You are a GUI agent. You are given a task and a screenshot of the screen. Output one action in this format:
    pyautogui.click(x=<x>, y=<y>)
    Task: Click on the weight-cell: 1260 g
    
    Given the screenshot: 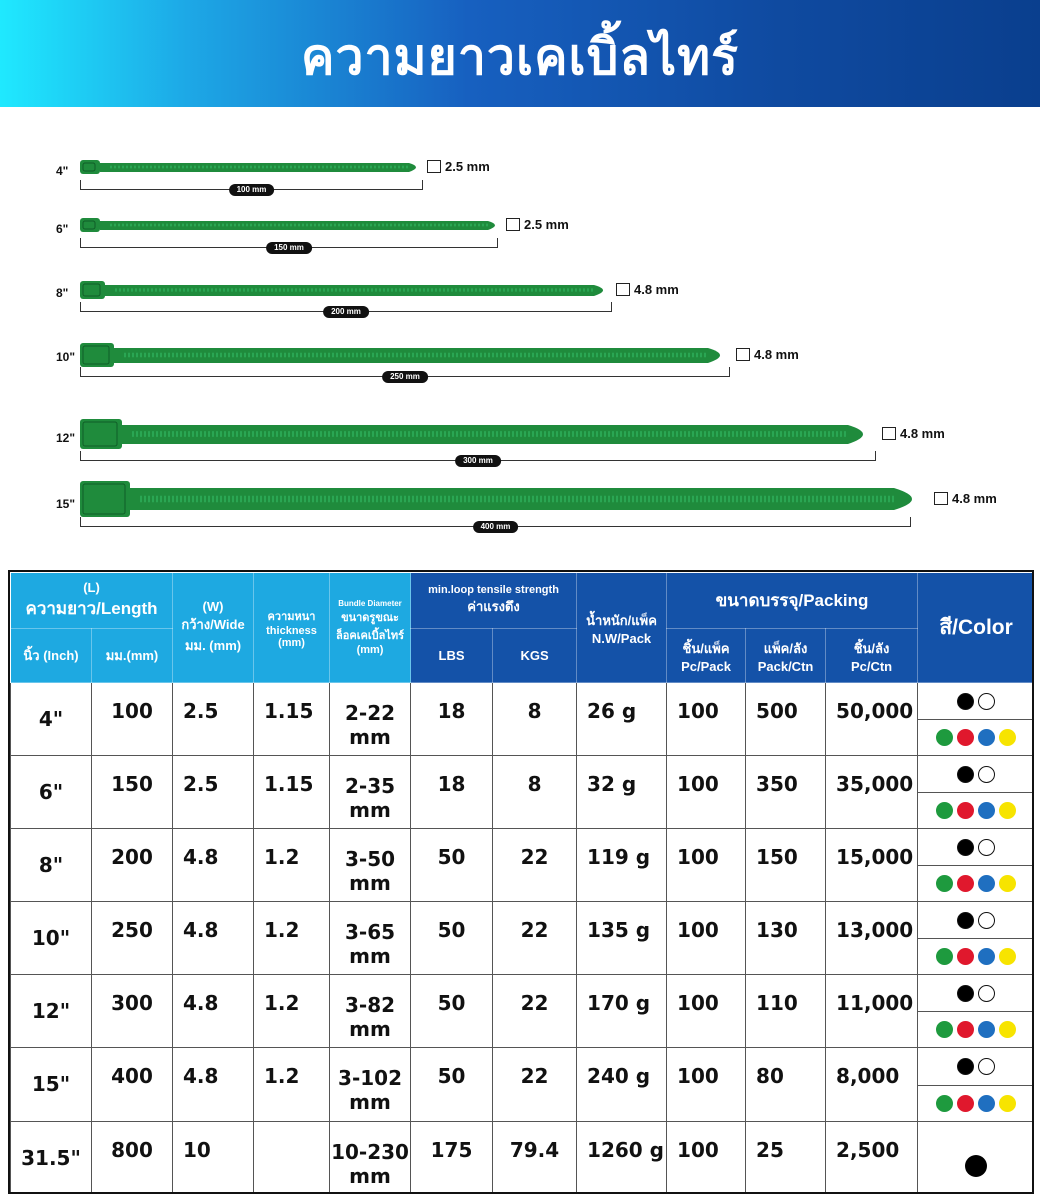 What is the action you would take?
    pyautogui.click(x=622, y=1156)
    